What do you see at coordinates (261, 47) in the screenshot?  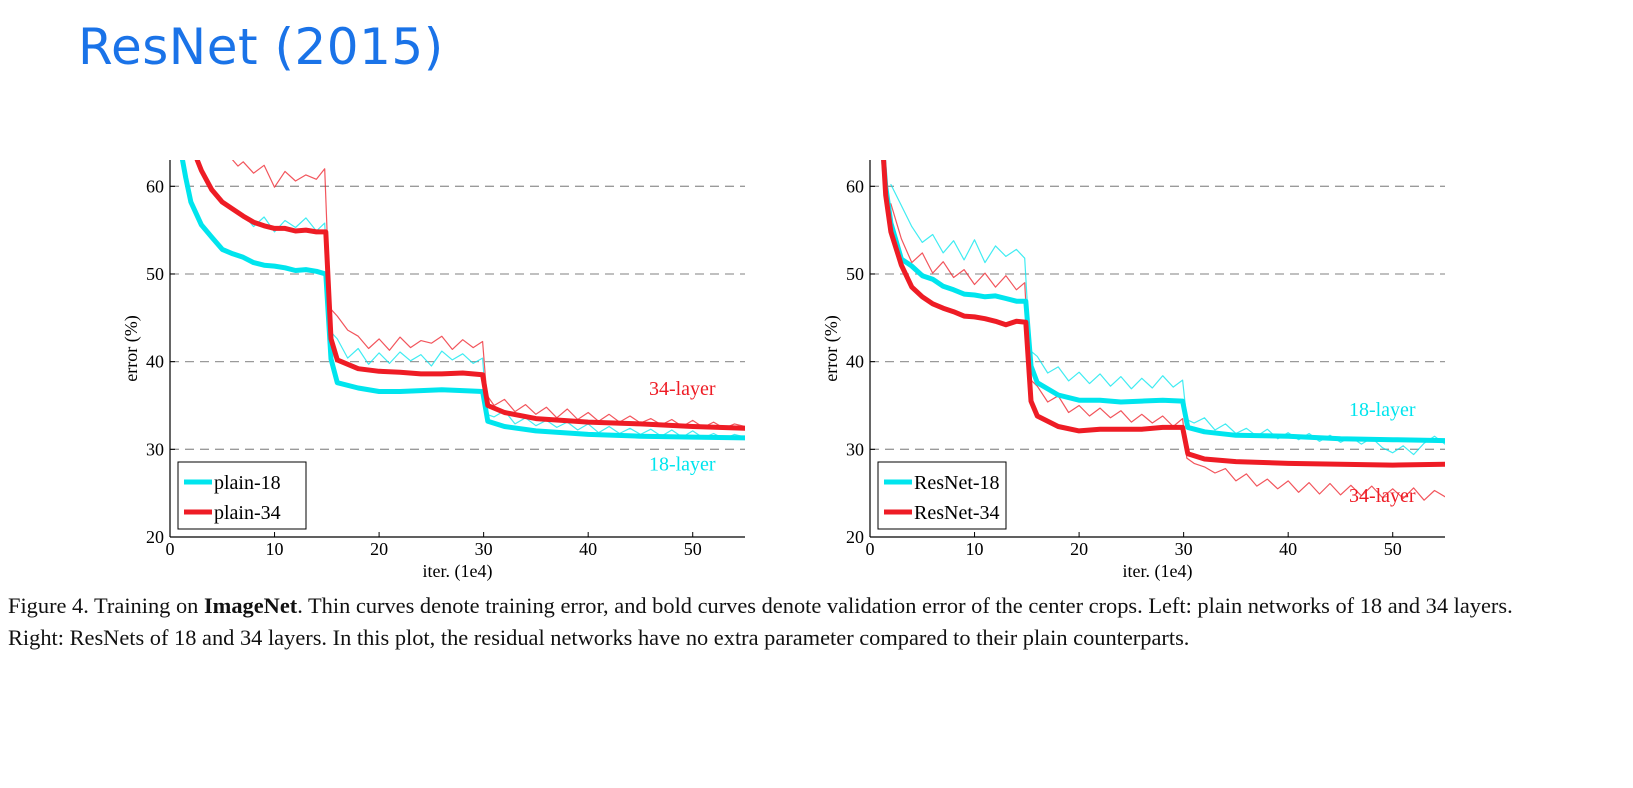 I see `slide-title: ResNet (2015)` at bounding box center [261, 47].